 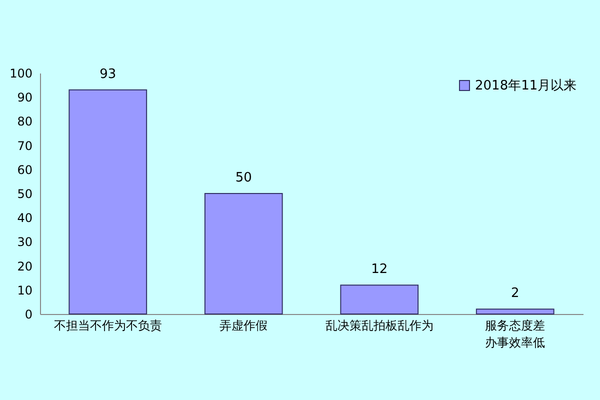 I want to click on y-tick-label: 100, so click(x=21, y=73).